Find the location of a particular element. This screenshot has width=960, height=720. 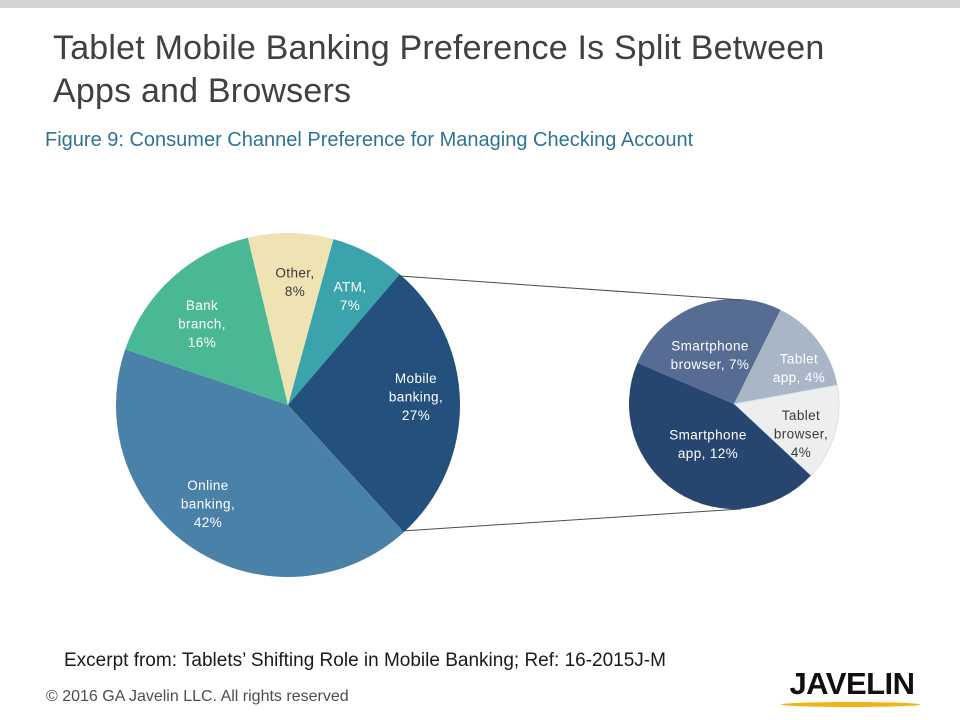

pie-slice-atm is located at coordinates (344, 322).